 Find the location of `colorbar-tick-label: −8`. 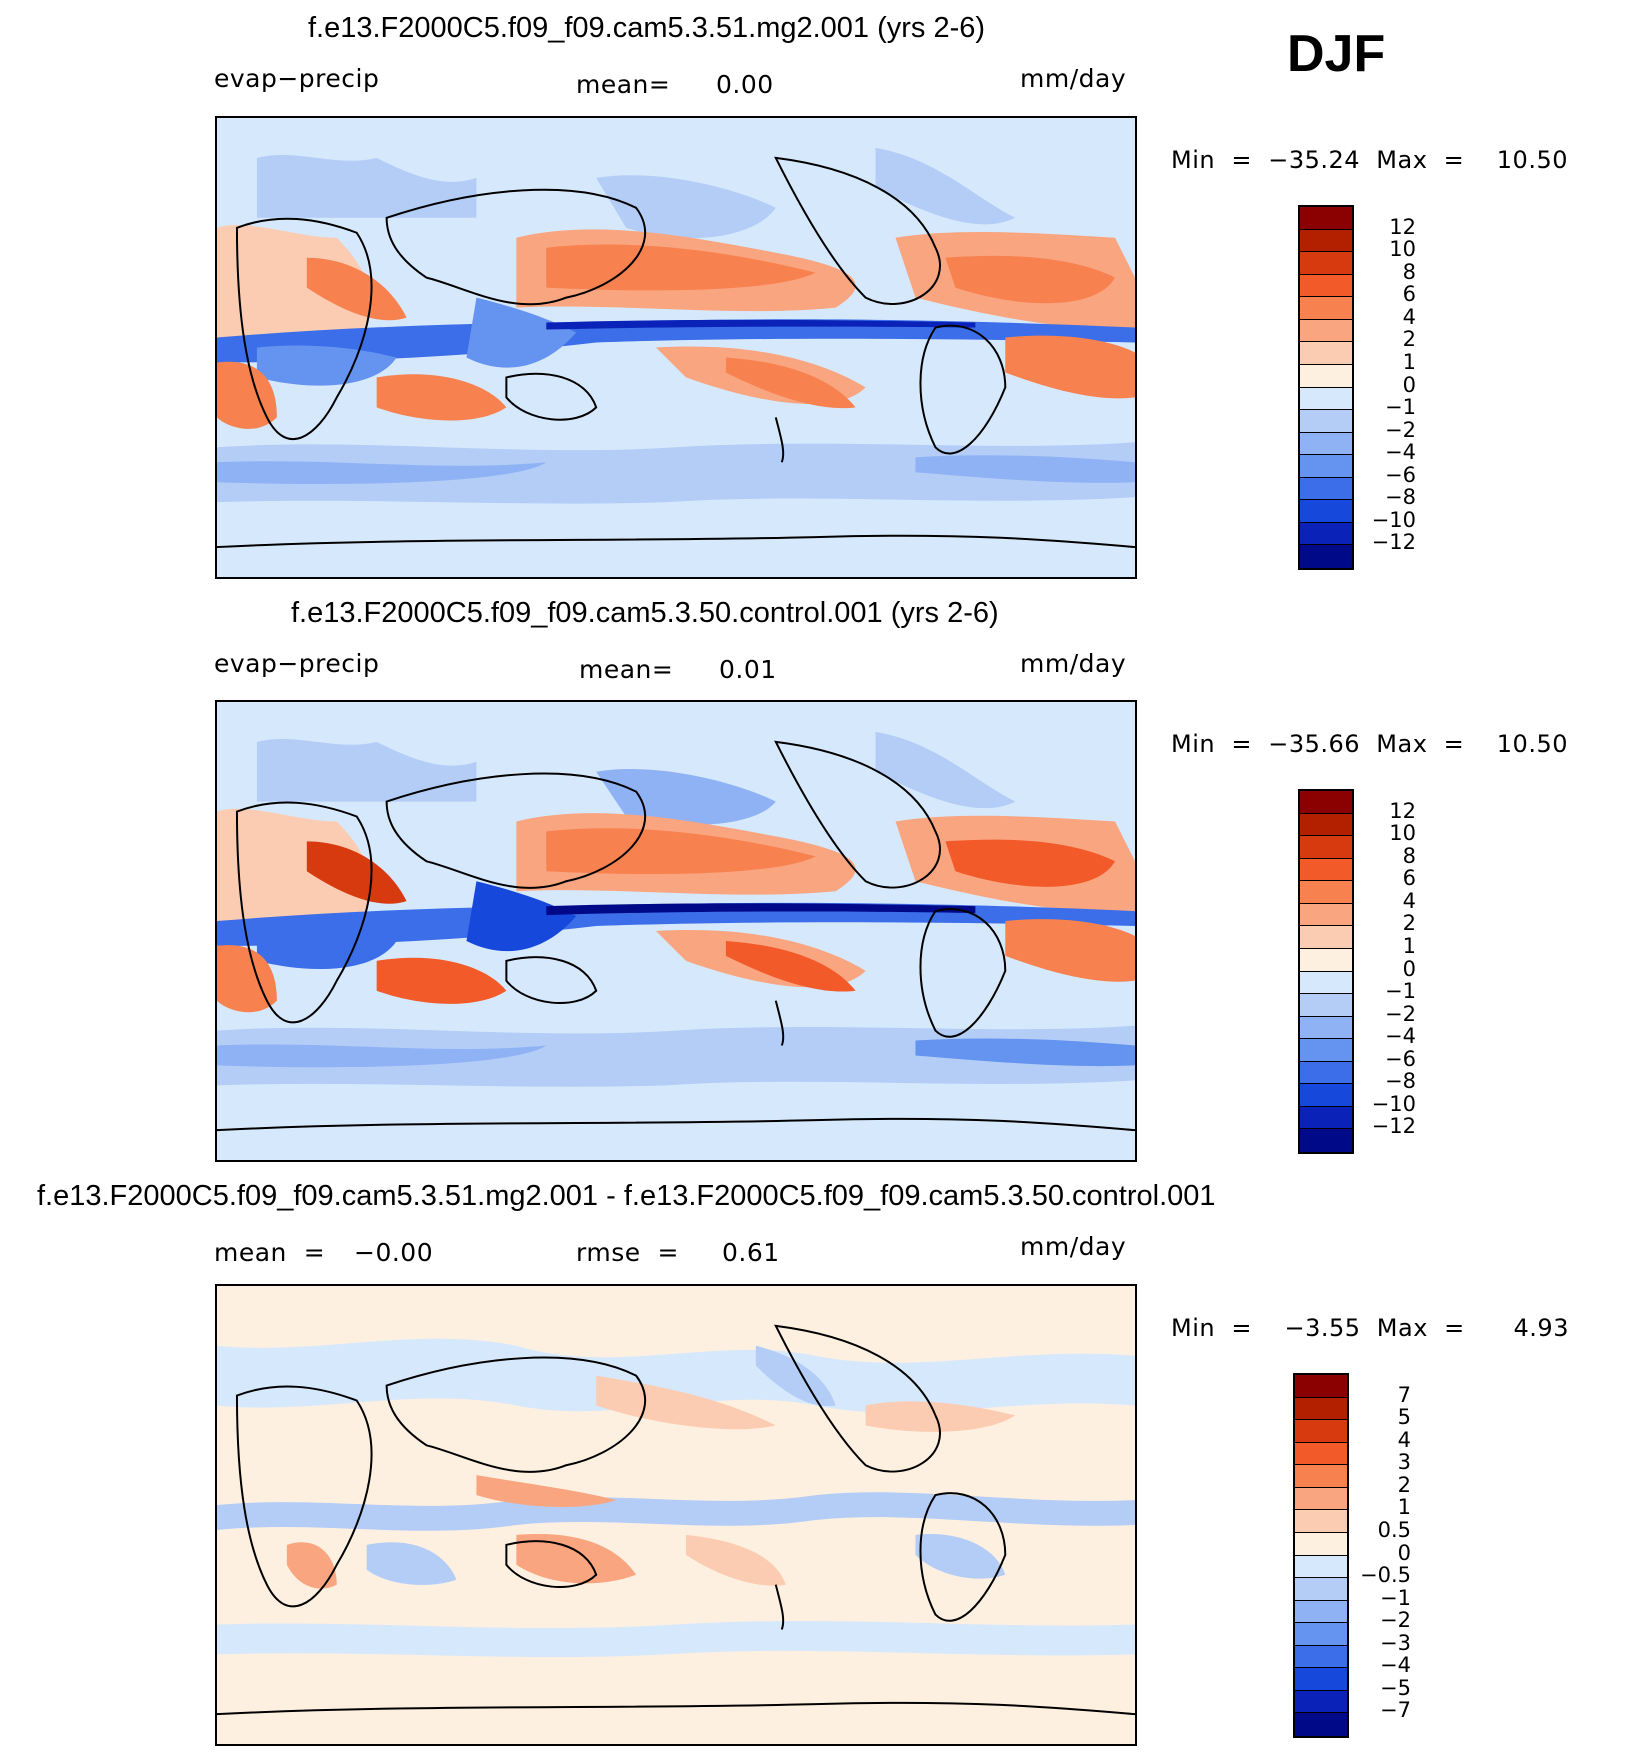

colorbar-tick-label: −8 is located at coordinates (1400, 497).